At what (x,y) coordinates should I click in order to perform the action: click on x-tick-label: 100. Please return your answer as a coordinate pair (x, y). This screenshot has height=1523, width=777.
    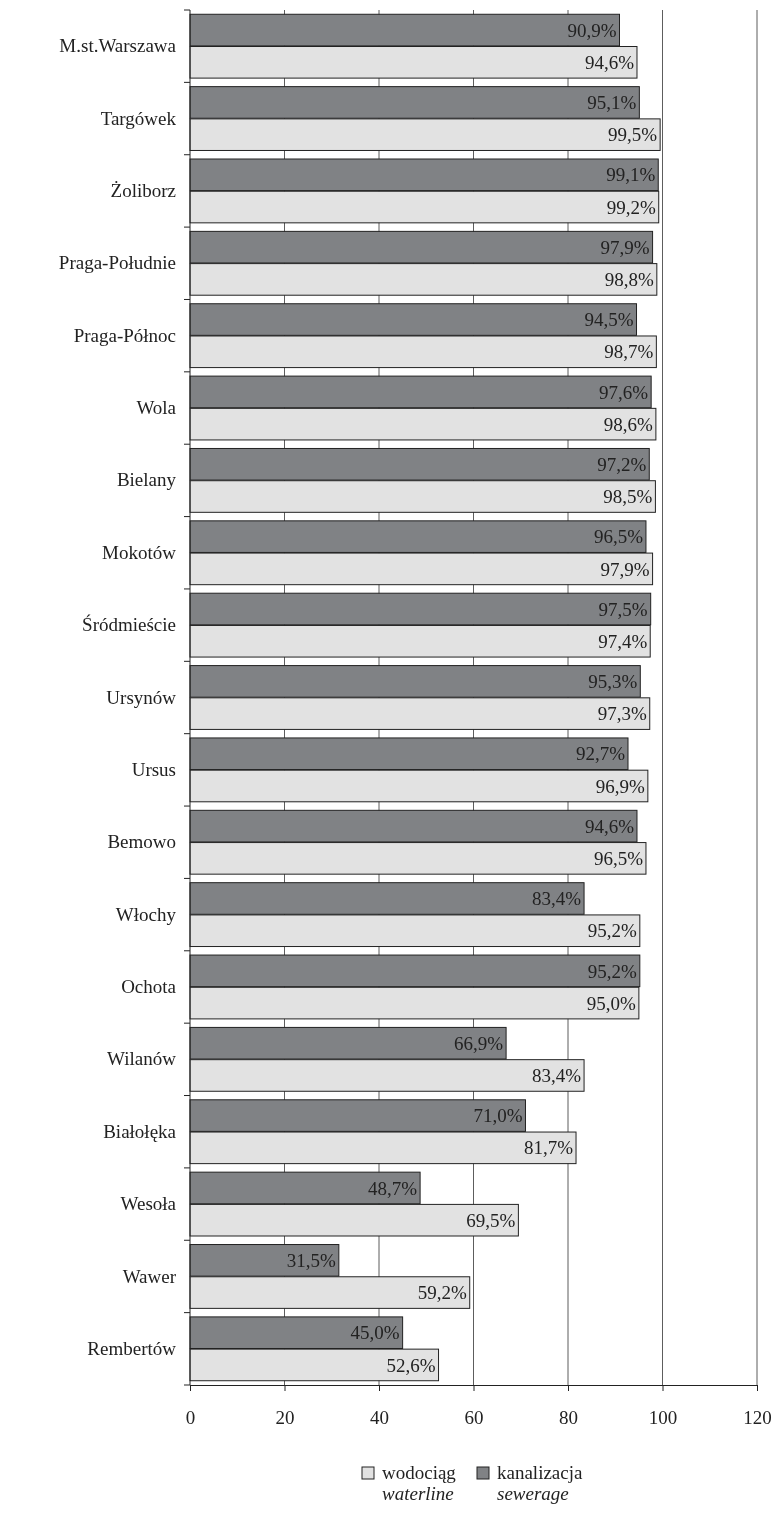
    Looking at the image, I should click on (663, 1418).